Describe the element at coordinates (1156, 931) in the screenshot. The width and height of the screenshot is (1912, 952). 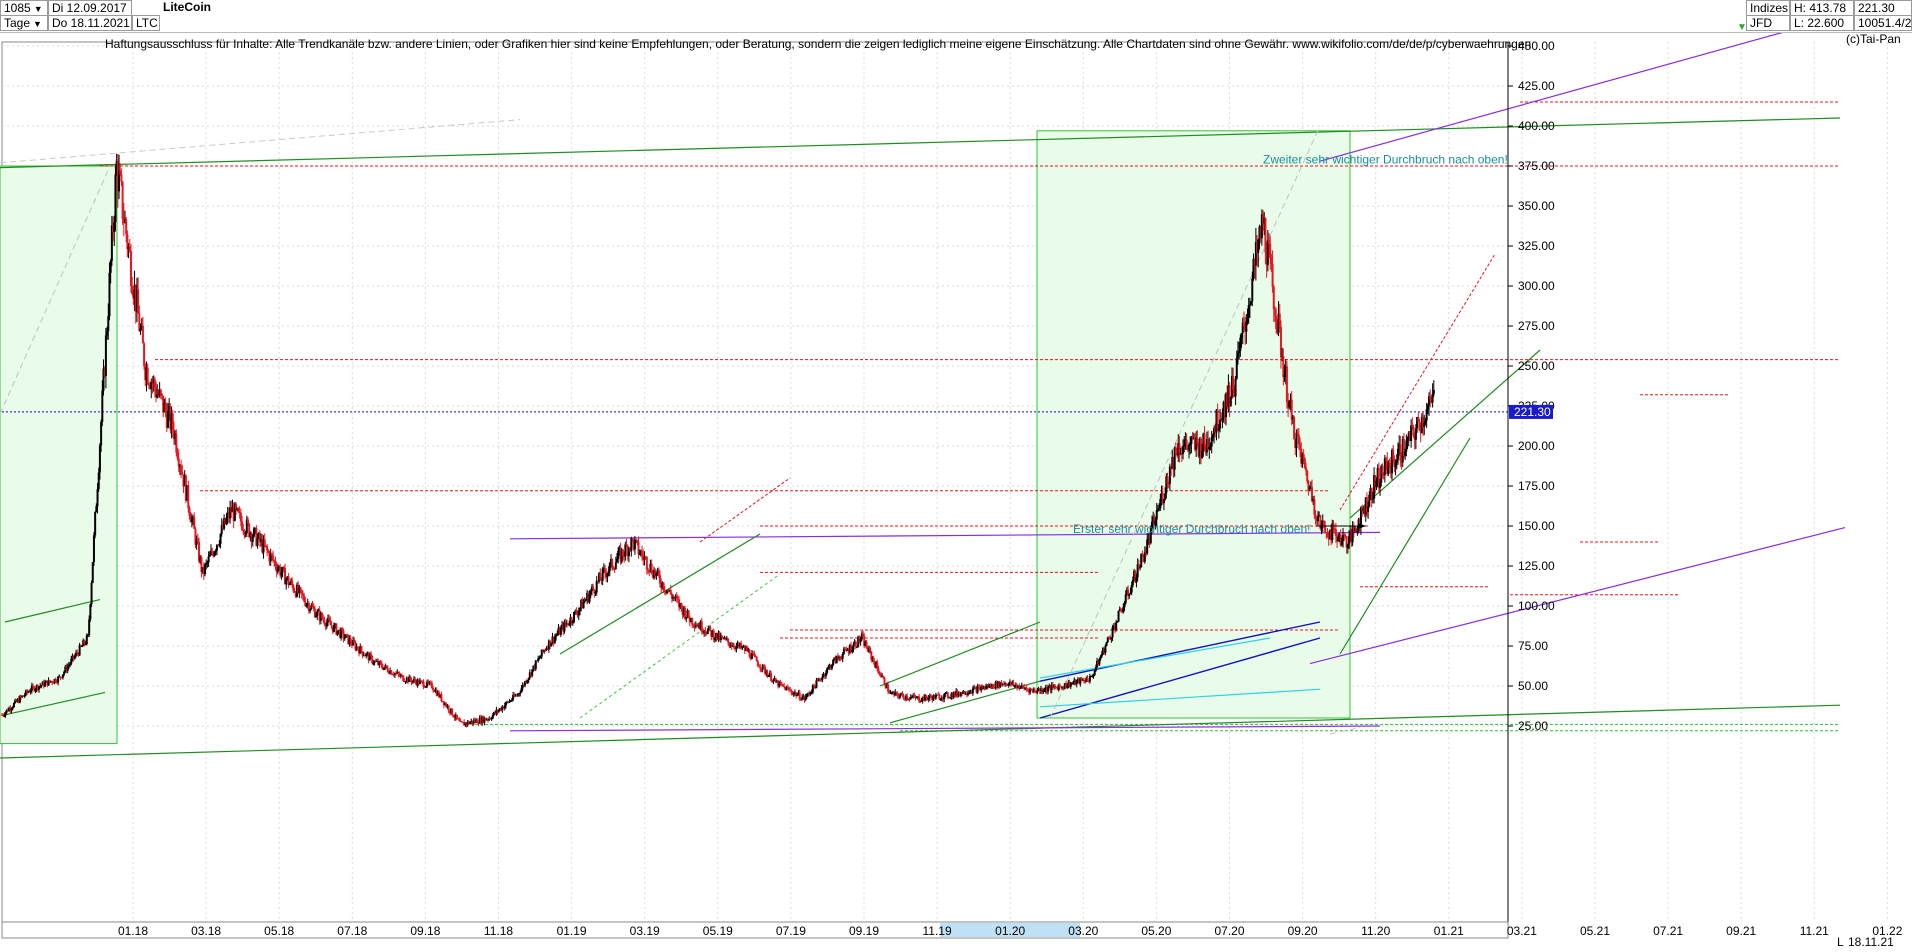
I see `x-tick-label: 05.20` at that location.